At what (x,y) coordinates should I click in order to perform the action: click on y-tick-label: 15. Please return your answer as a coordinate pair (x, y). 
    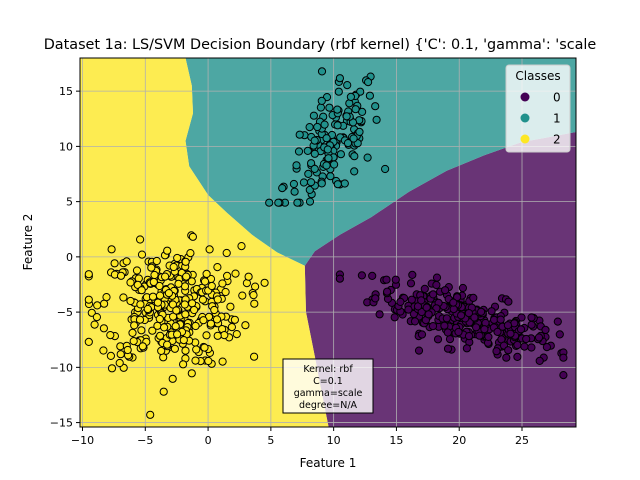
    Looking at the image, I should click on (66, 91).